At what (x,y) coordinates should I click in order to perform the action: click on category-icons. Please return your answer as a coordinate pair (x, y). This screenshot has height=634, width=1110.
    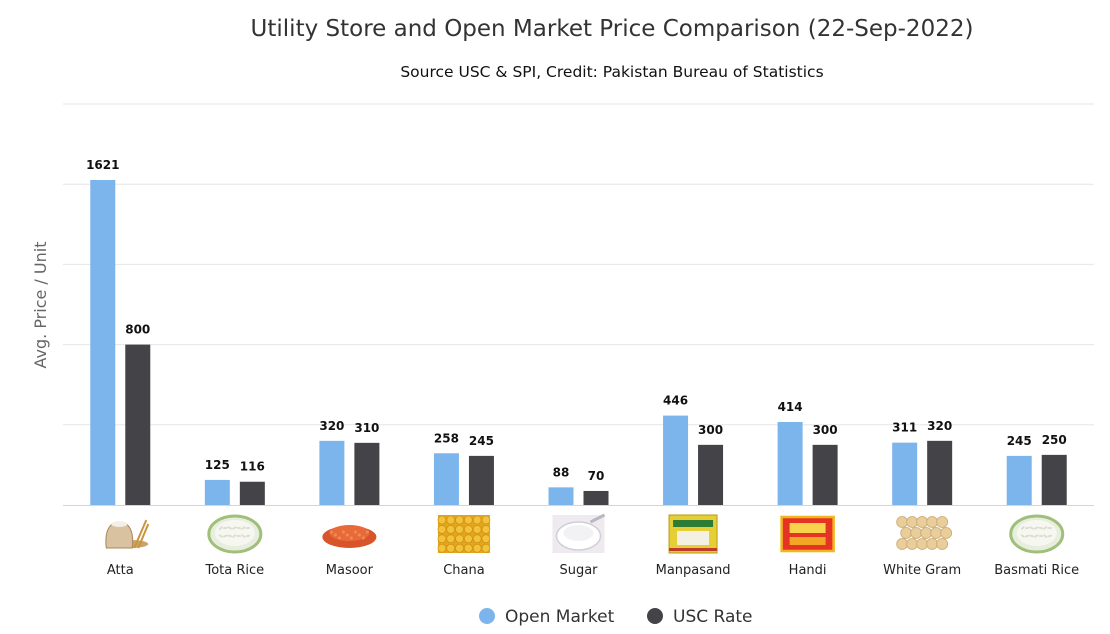
    Looking at the image, I should click on (585, 533).